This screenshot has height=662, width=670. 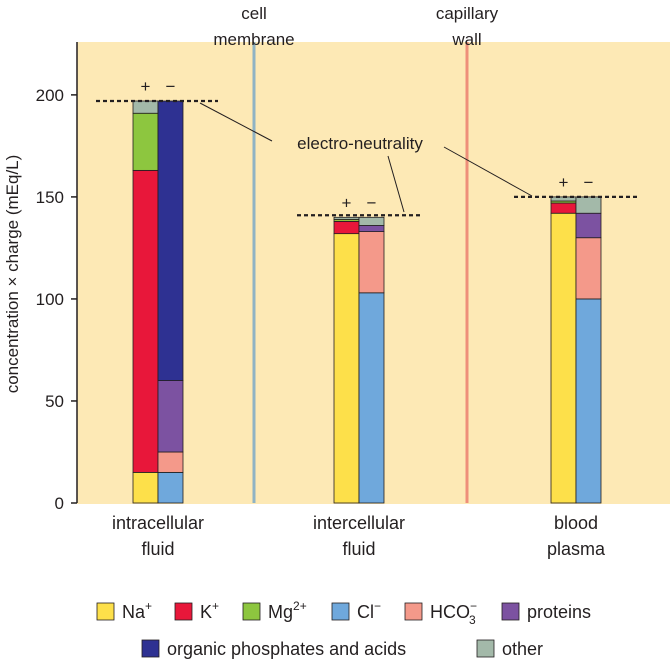 I want to click on legend-label-sup: 2+, so click(x=300, y=606).